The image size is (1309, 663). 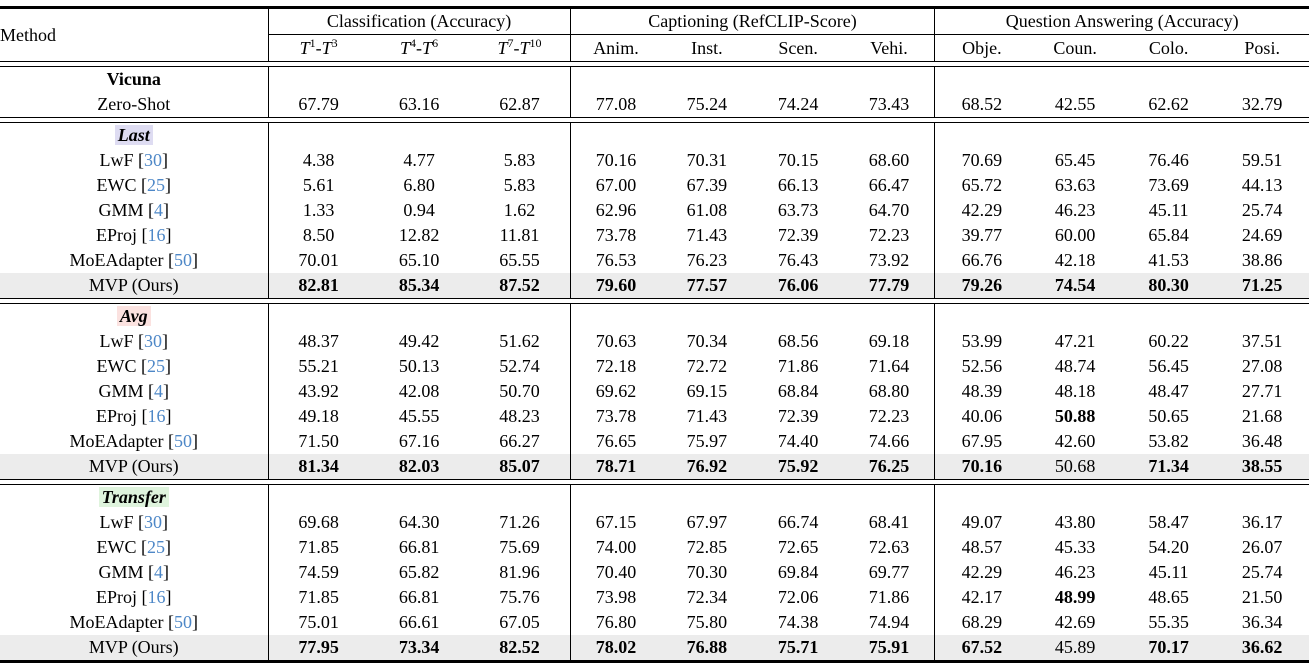 What do you see at coordinates (1121, 21) in the screenshot?
I see `group-header-question-answering: Question Answering (Accuracy)` at bounding box center [1121, 21].